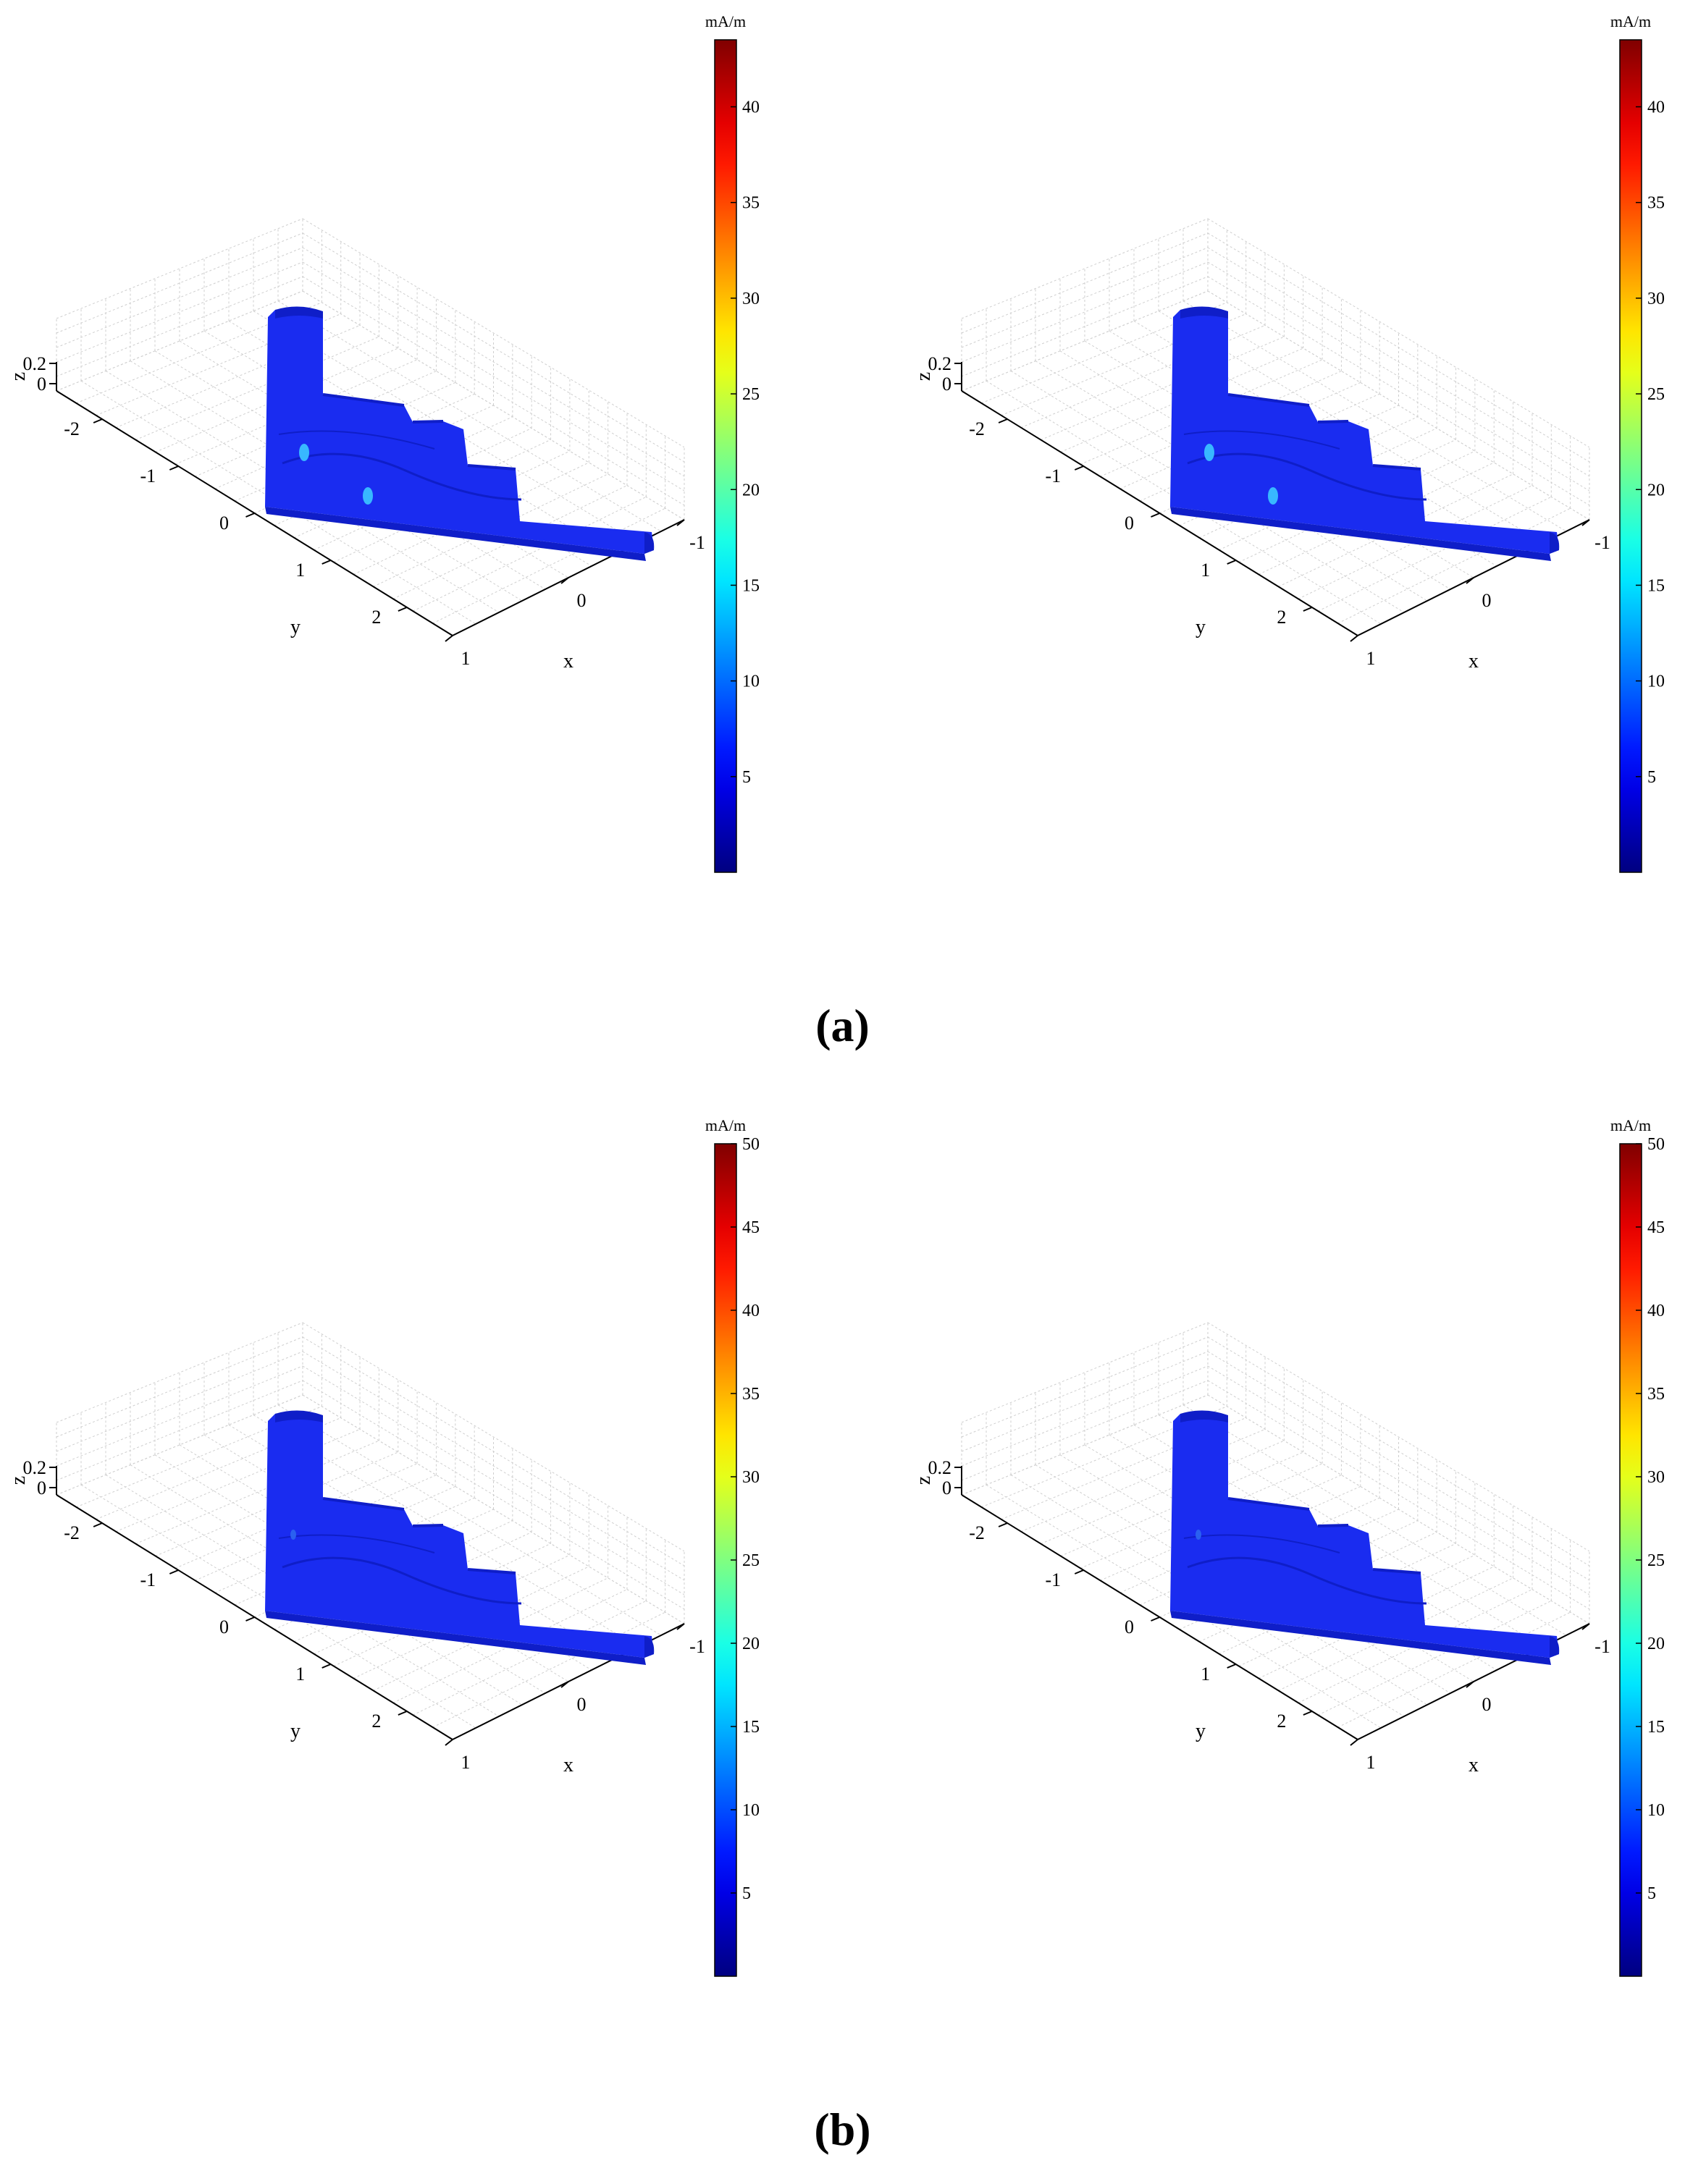 The width and height of the screenshot is (1685, 2184). I want to click on caption-b: (b), so click(842, 2129).